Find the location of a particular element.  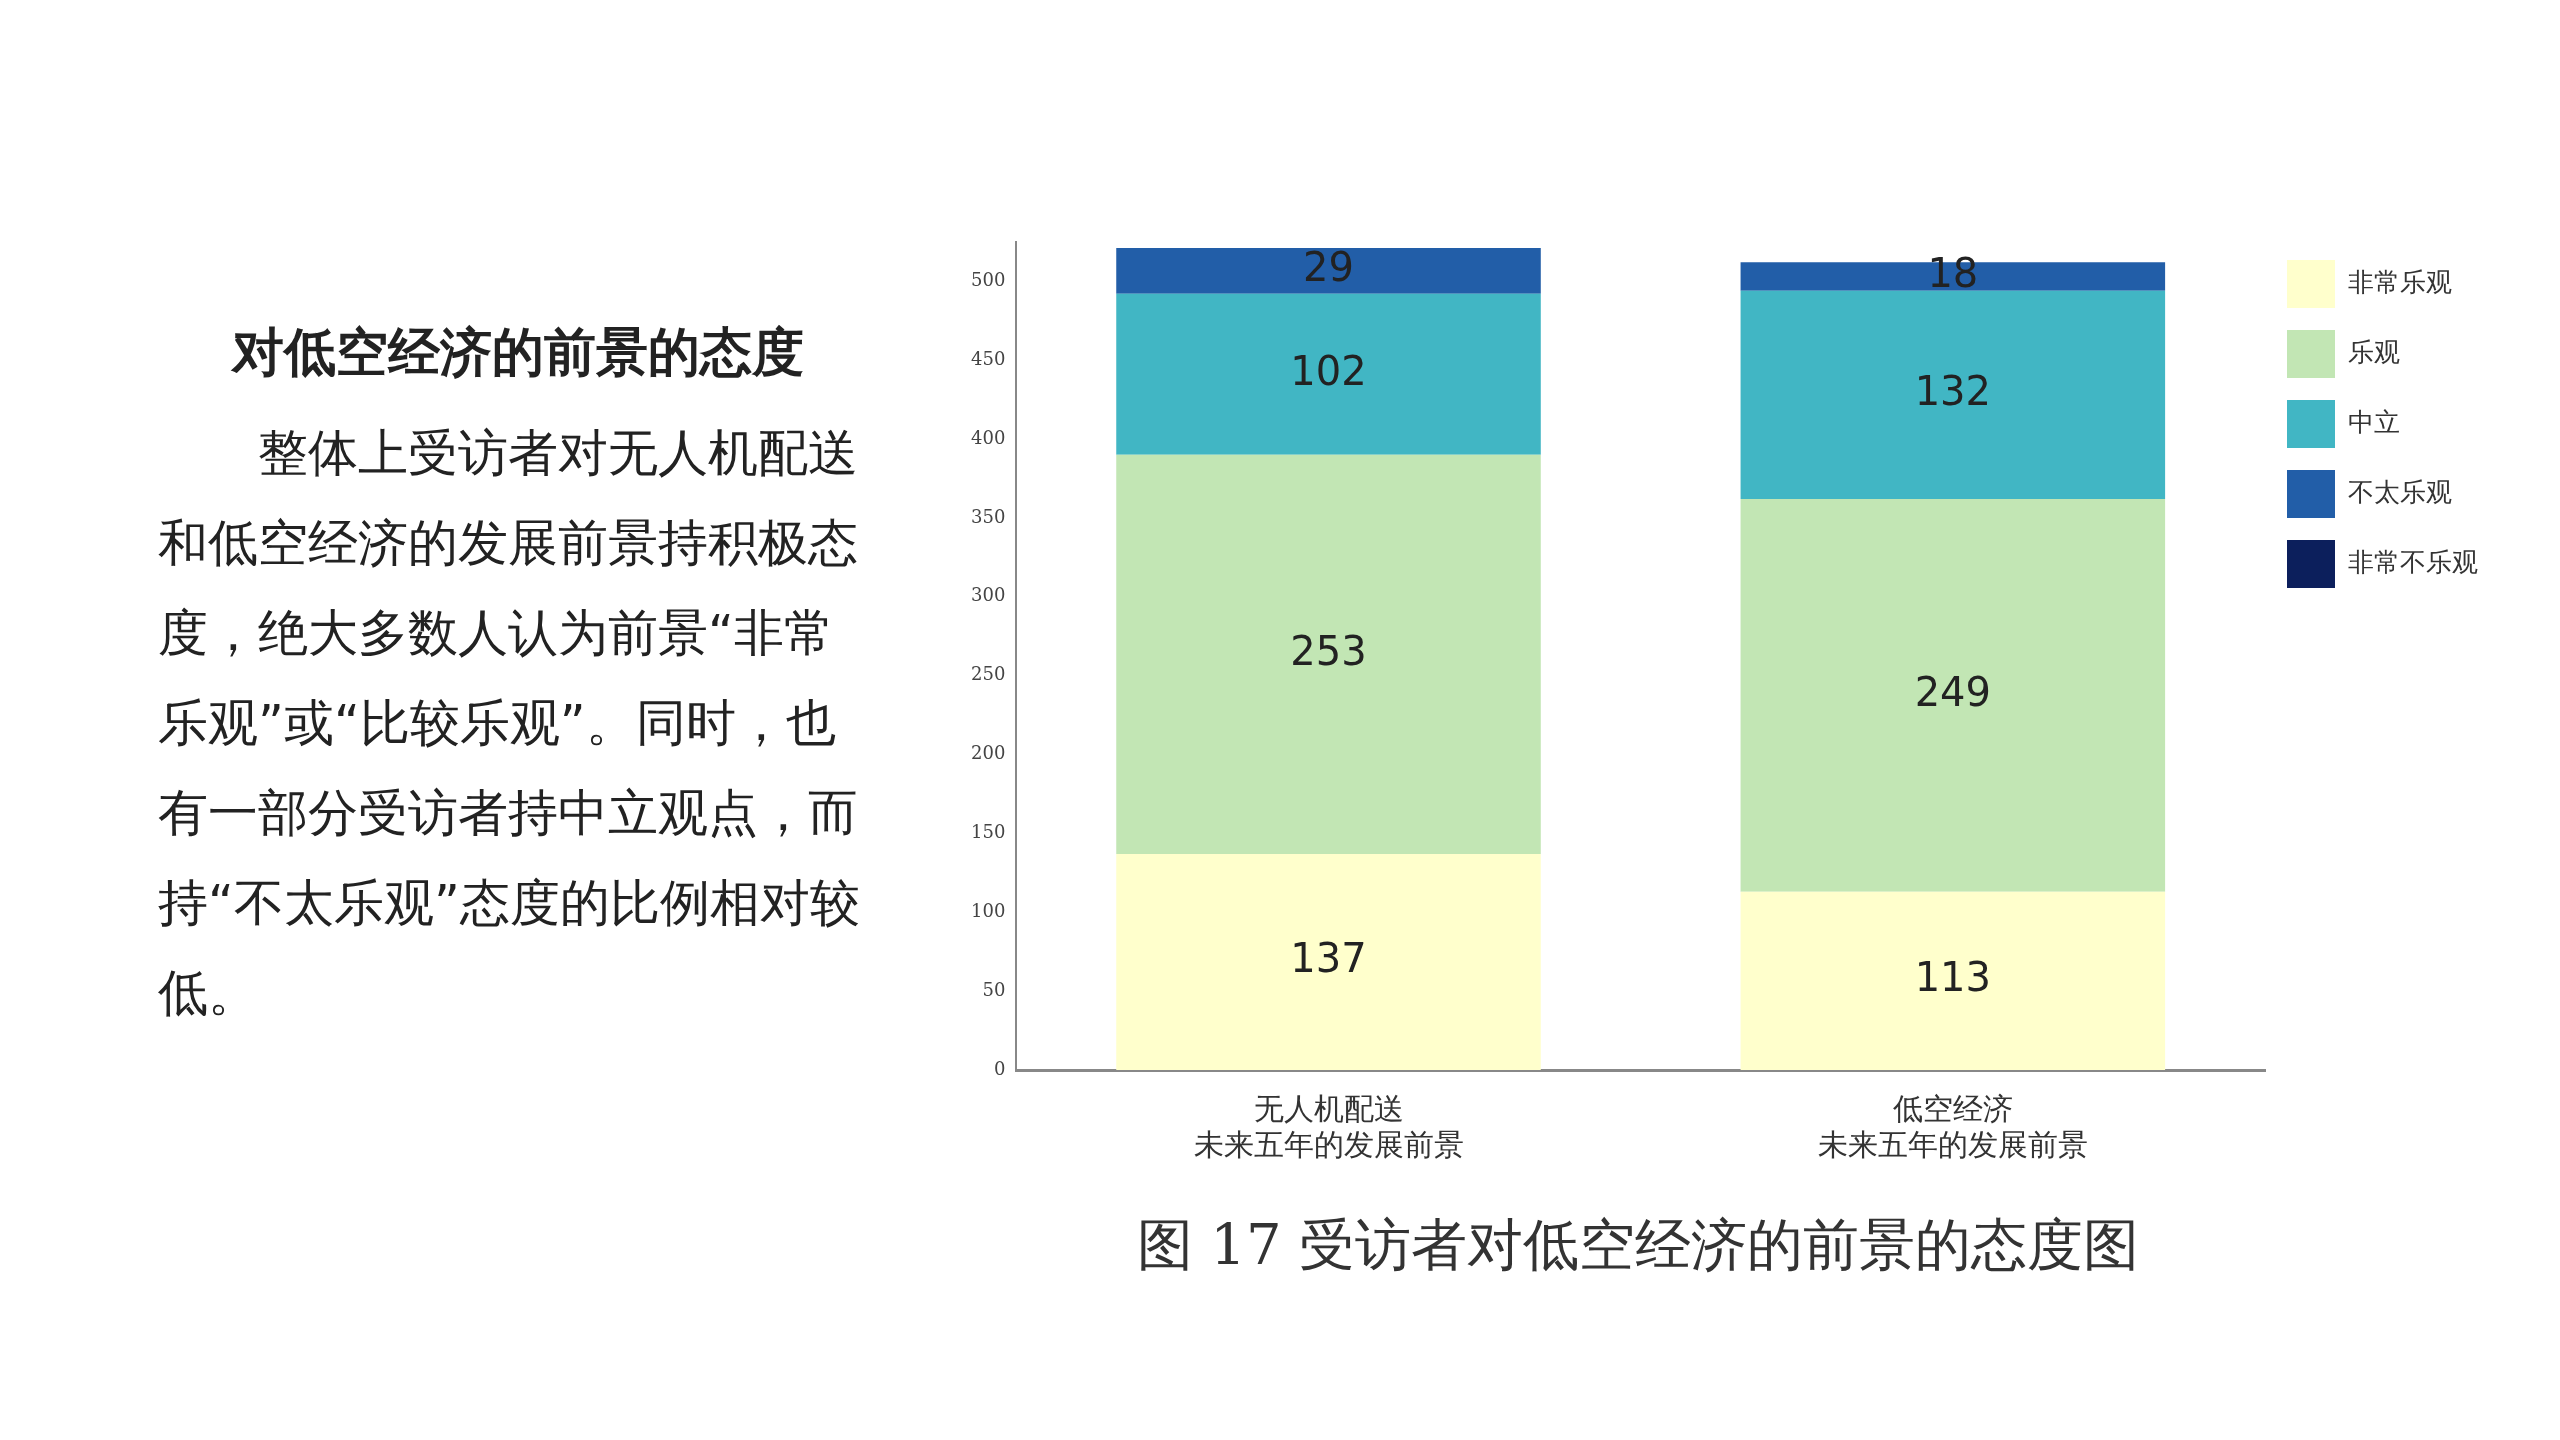

data-label: 102 is located at coordinates (1328, 370).